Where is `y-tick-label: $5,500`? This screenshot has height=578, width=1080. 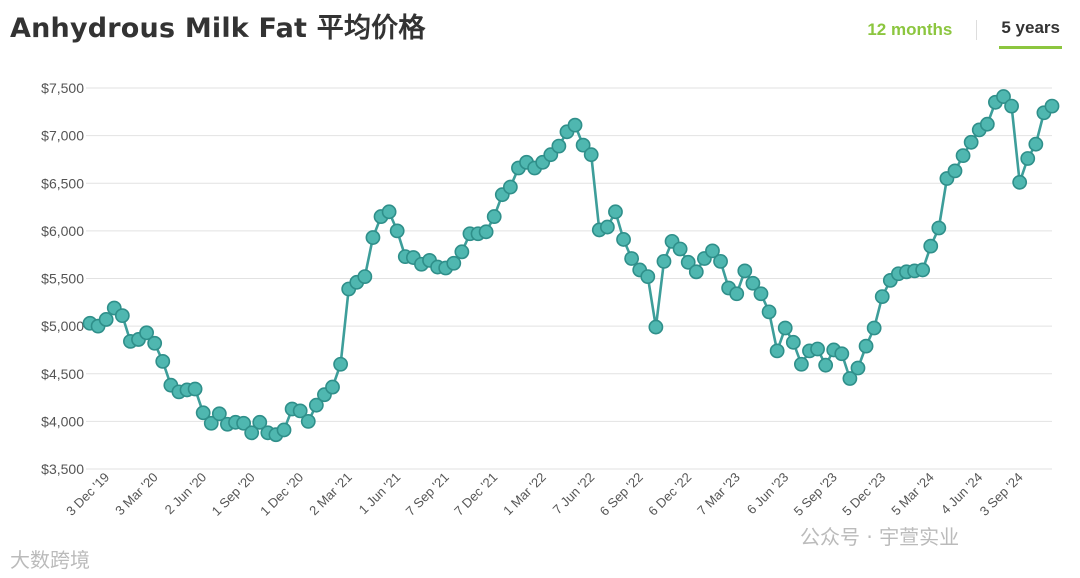
y-tick-label: $5,500 is located at coordinates (62, 279).